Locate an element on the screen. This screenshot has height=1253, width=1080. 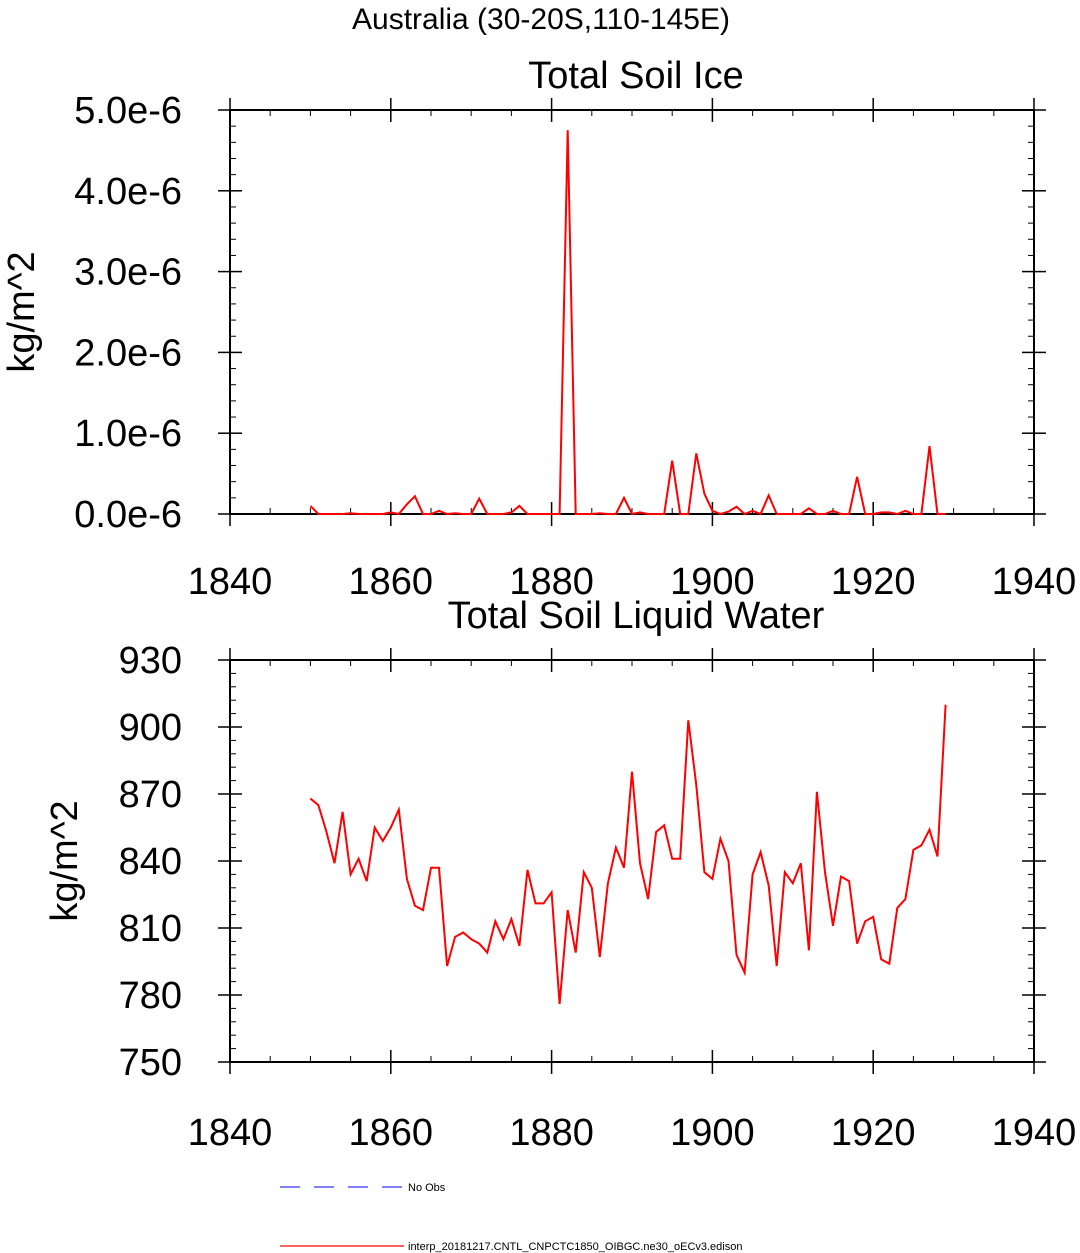
chart-title: Total Soil Liquid Water is located at coordinates (636, 616).